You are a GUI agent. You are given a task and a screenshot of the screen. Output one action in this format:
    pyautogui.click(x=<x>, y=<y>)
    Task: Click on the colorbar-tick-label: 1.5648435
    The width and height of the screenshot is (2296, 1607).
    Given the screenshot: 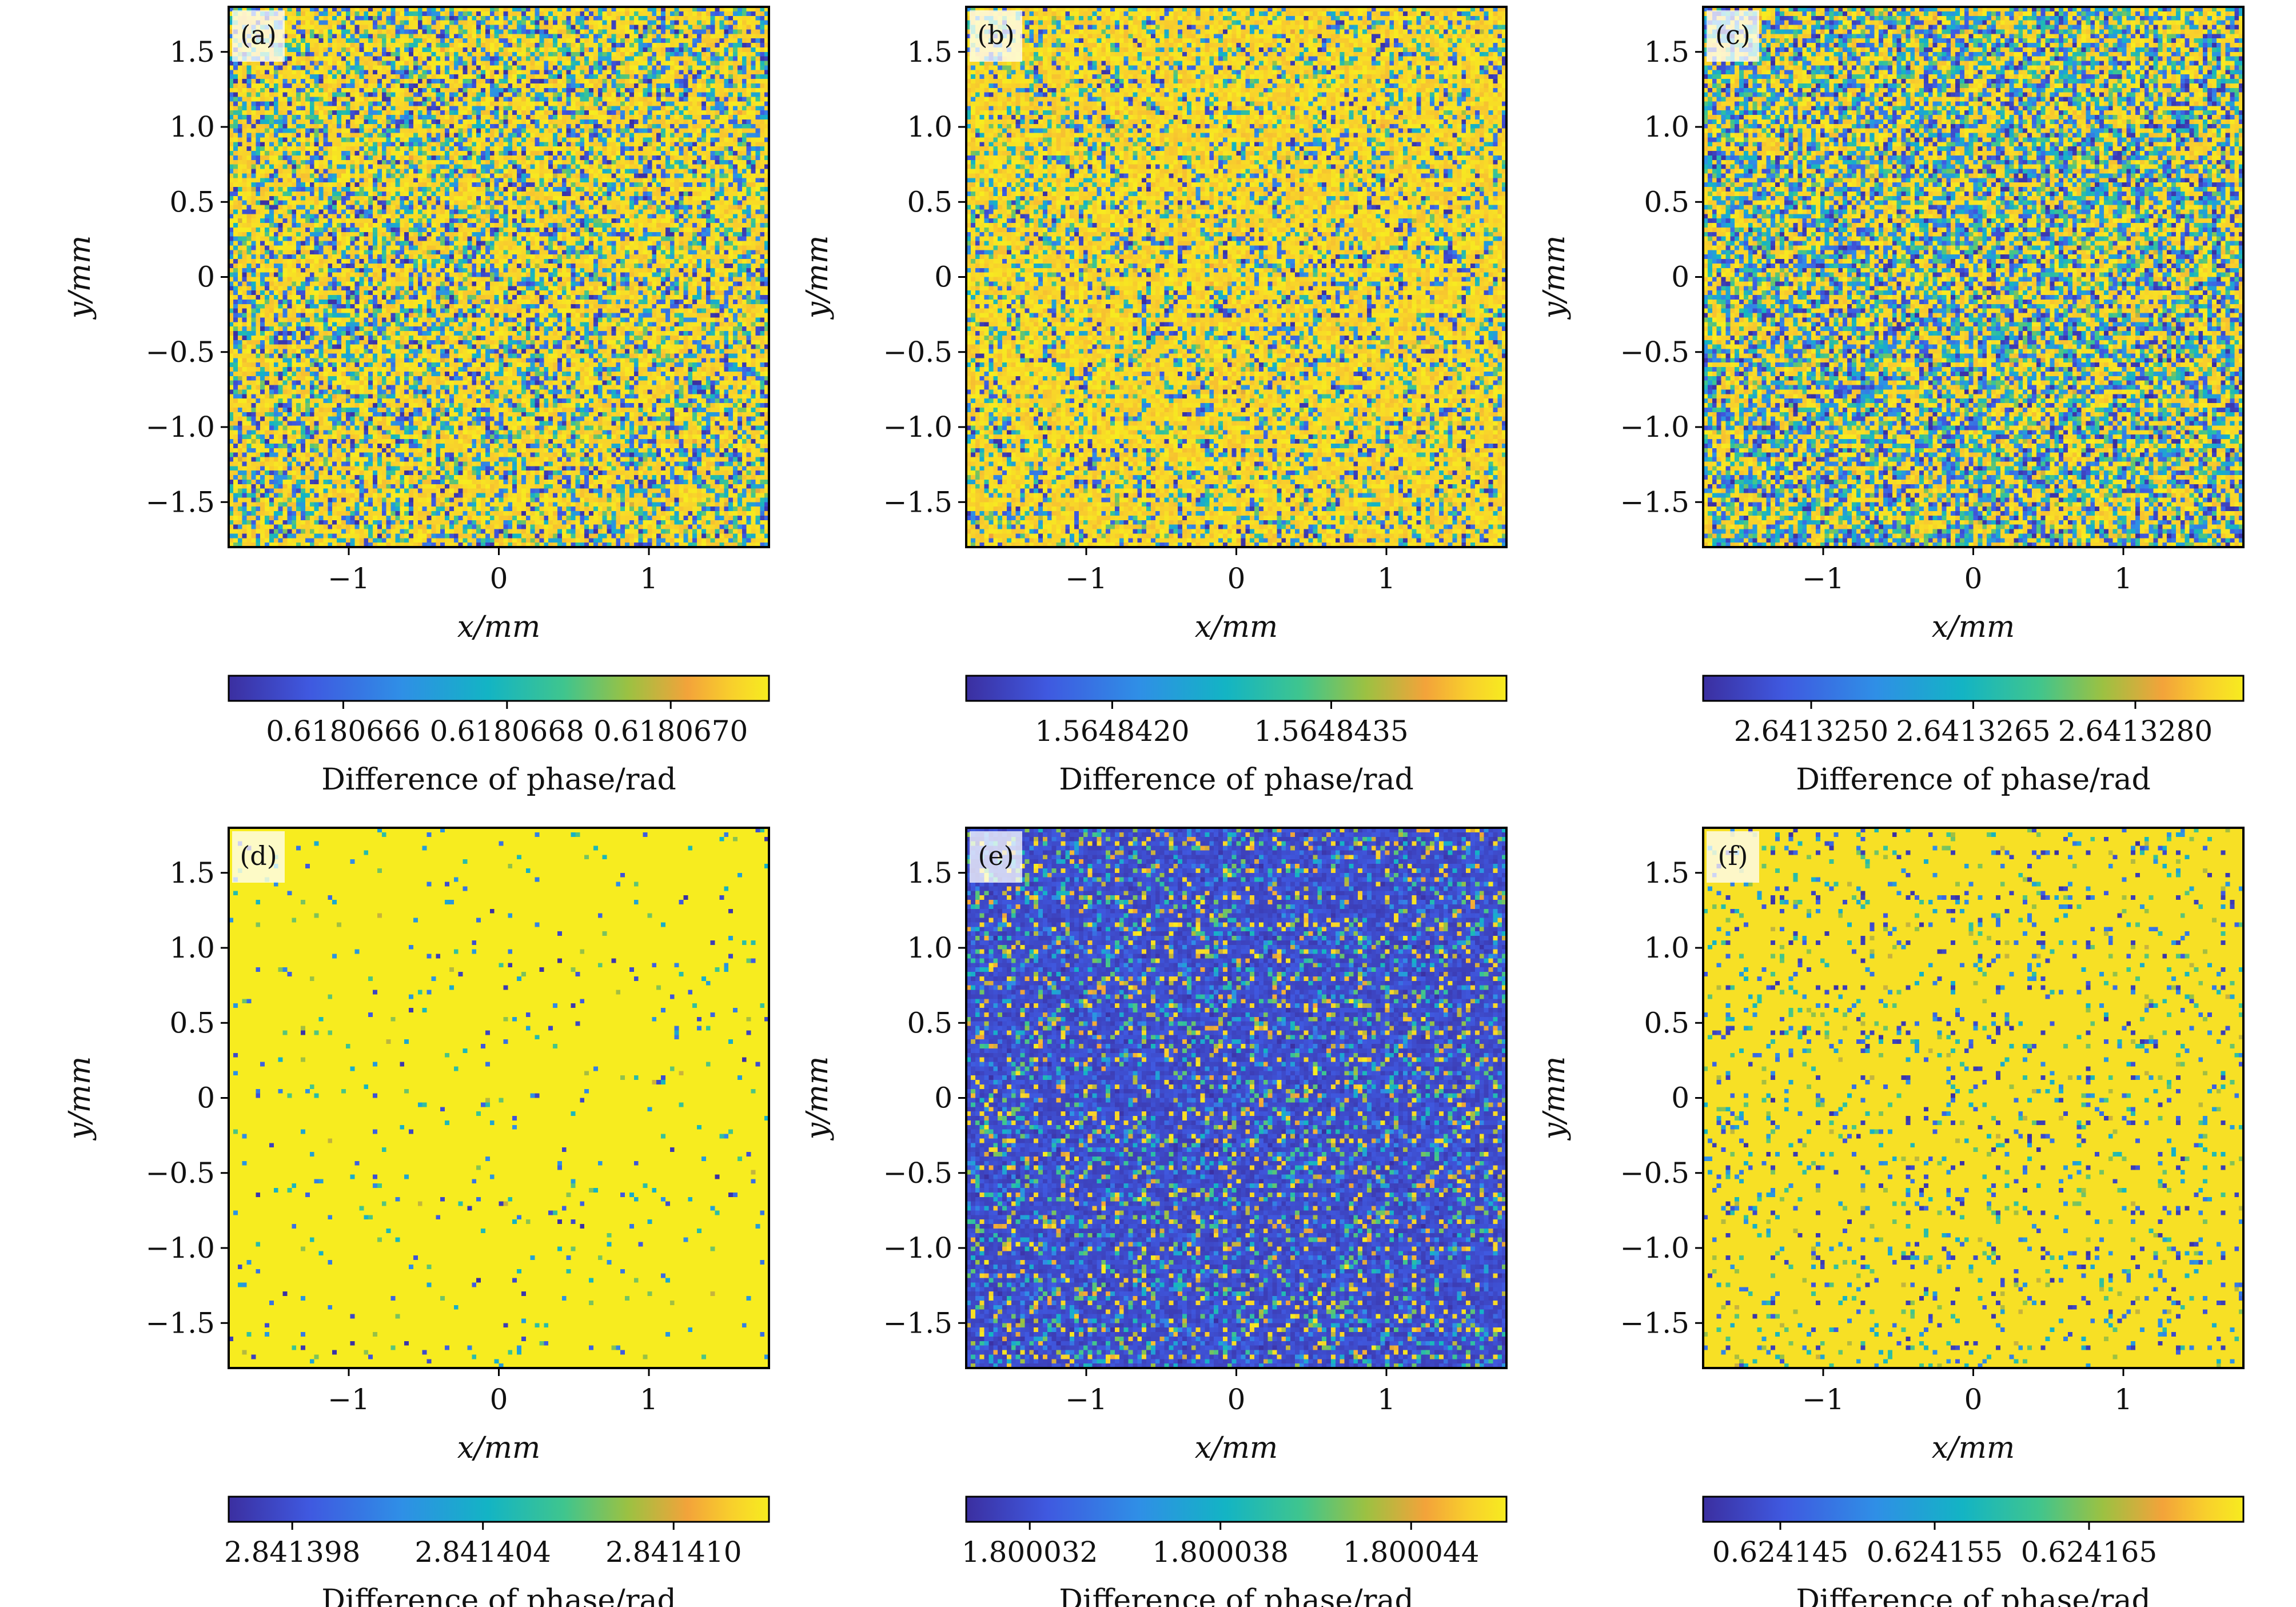 What is the action you would take?
    pyautogui.click(x=1331, y=731)
    